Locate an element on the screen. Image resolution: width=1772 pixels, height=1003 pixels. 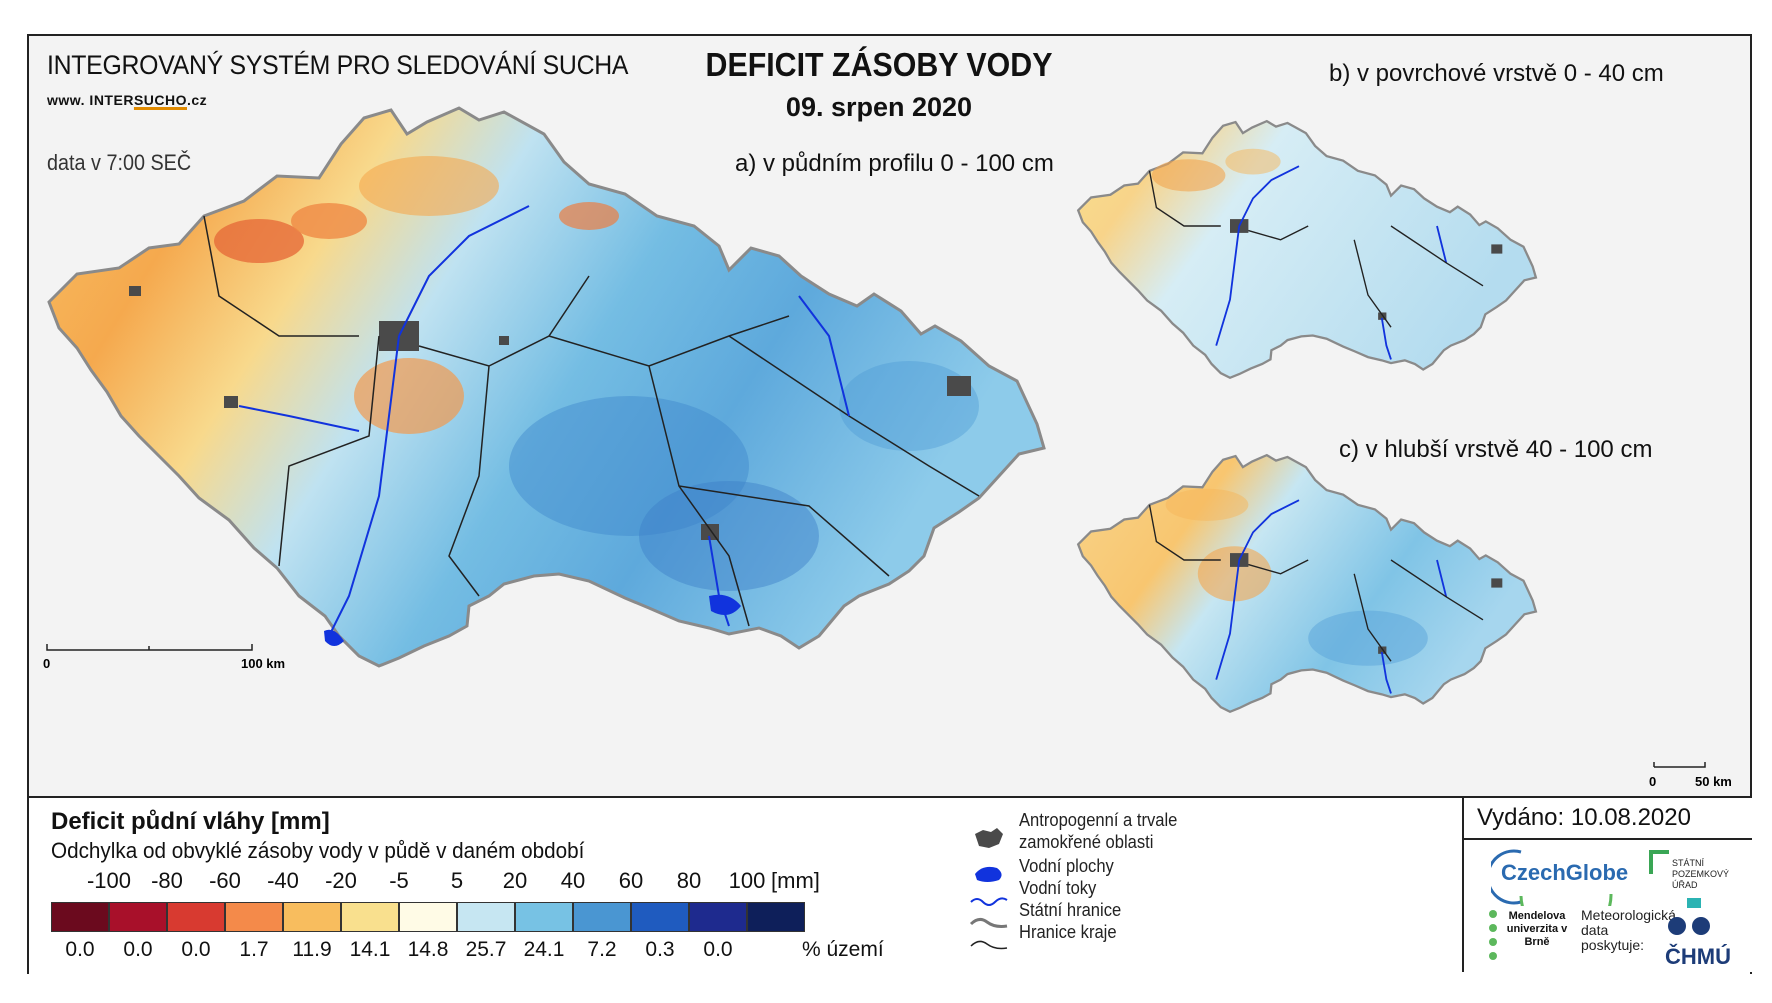
mendel-logo: Mendelova univerzita v Brně is located at coordinates (1537, 929).